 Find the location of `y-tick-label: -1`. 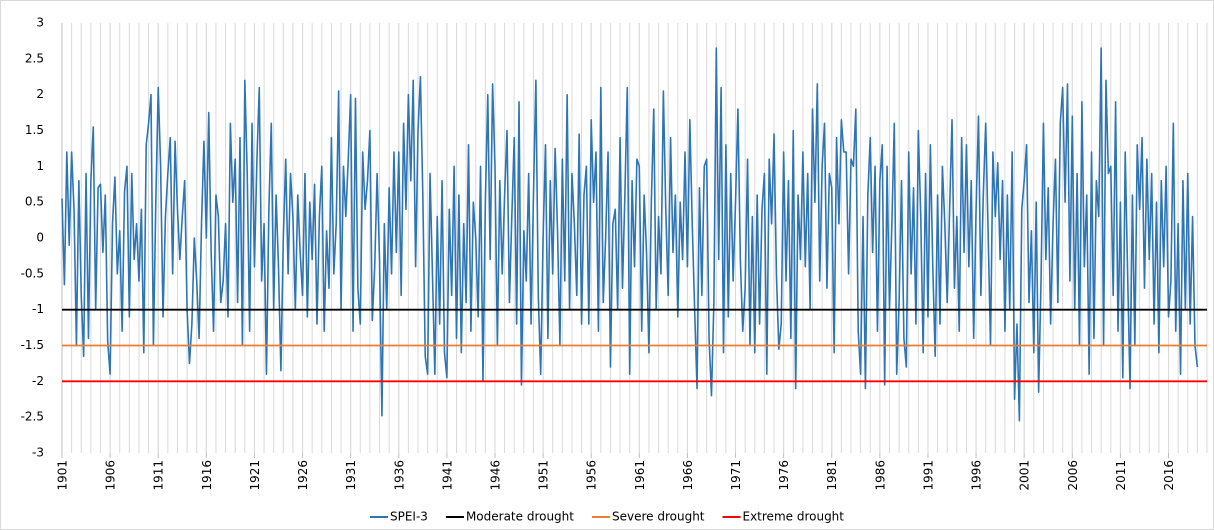

y-tick-label: -1 is located at coordinates (38, 309).